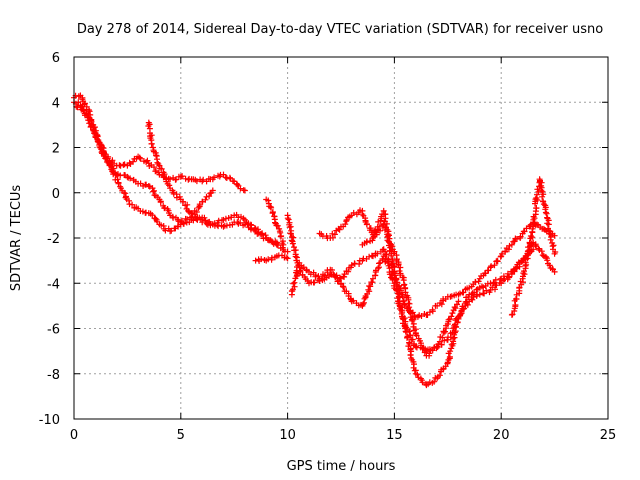 Image resolution: width=640 pixels, height=480 pixels. Describe the element at coordinates (56, 103) in the screenshot. I see `y-tick-label: 4` at that location.